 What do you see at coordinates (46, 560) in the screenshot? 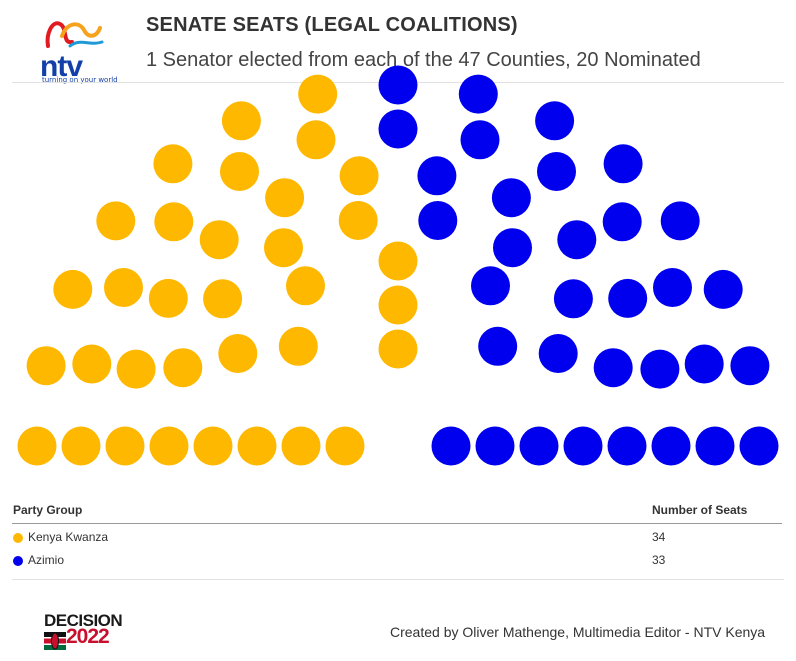
I see `legend-party-name: Azimio` at bounding box center [46, 560].